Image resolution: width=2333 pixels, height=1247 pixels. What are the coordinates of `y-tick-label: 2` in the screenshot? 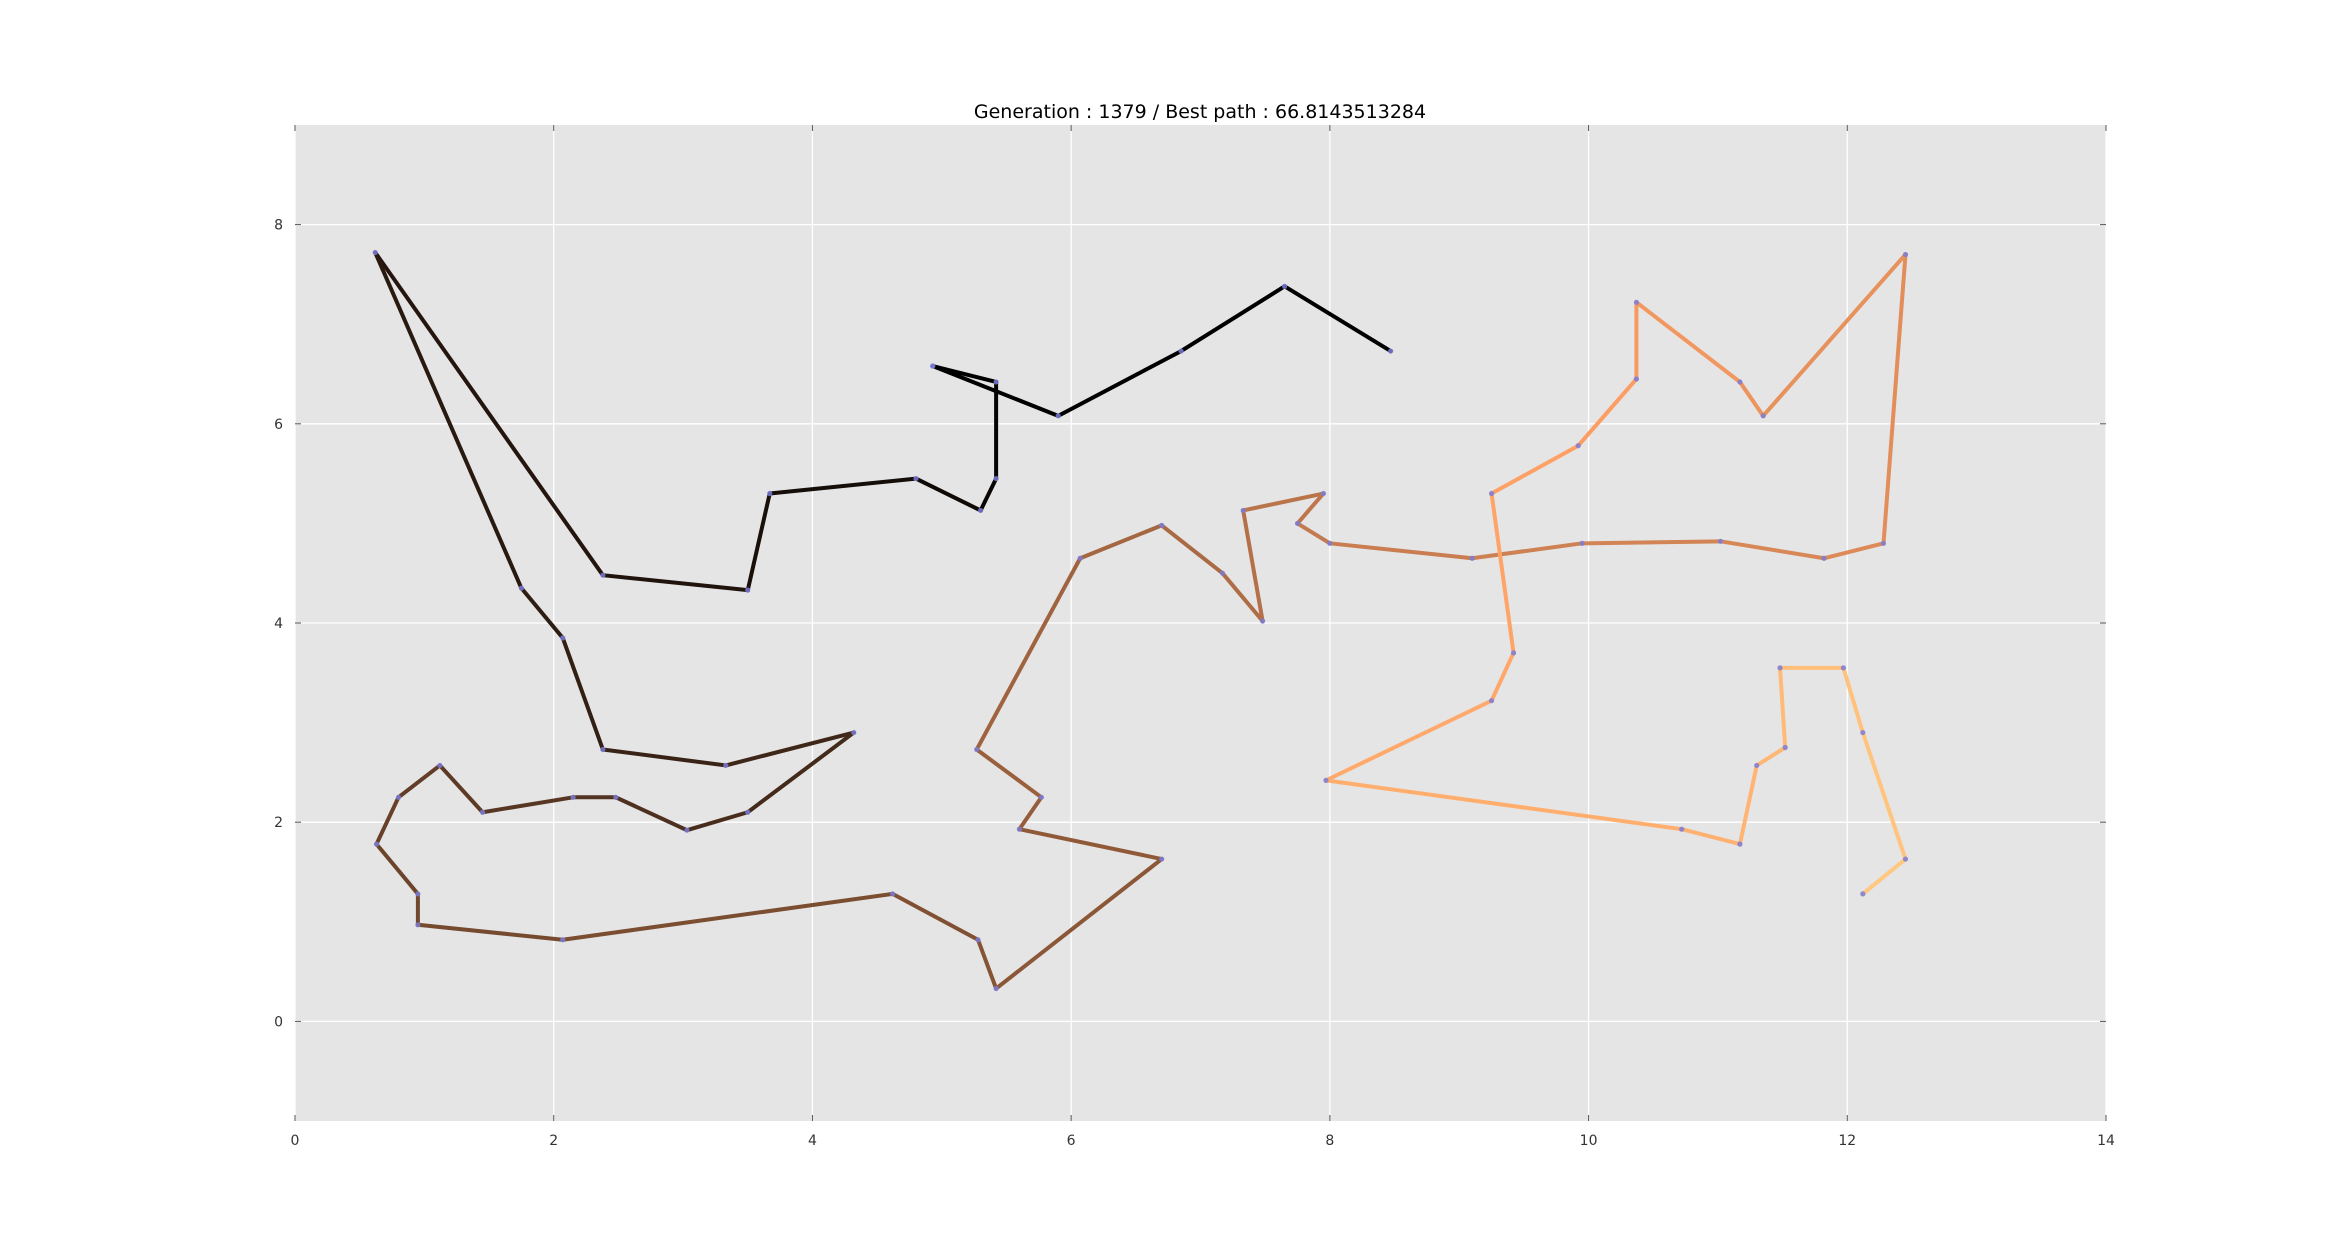 It's located at (278, 823).